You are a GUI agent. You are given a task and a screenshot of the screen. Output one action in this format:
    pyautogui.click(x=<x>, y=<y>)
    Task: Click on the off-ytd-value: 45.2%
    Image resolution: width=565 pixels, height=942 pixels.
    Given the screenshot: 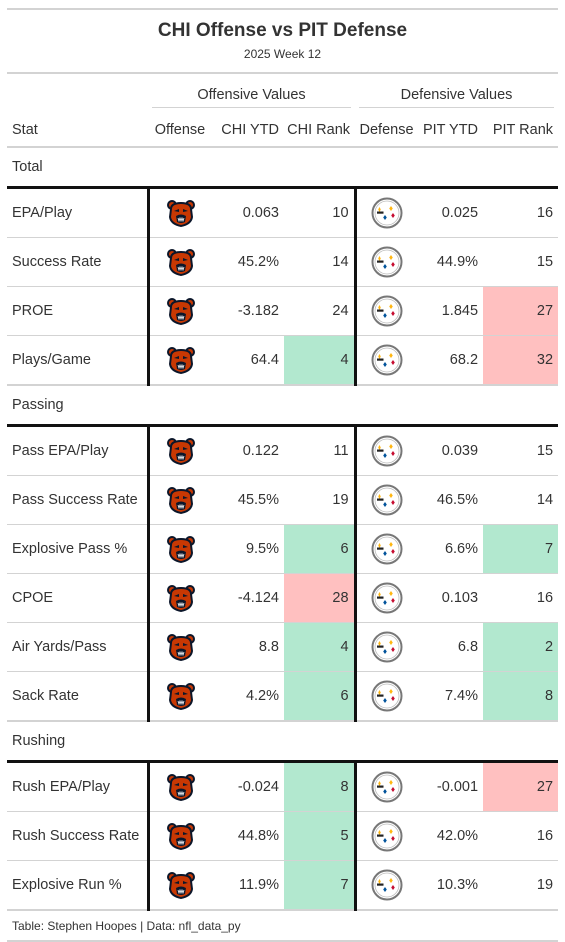 What is the action you would take?
    pyautogui.click(x=248, y=262)
    